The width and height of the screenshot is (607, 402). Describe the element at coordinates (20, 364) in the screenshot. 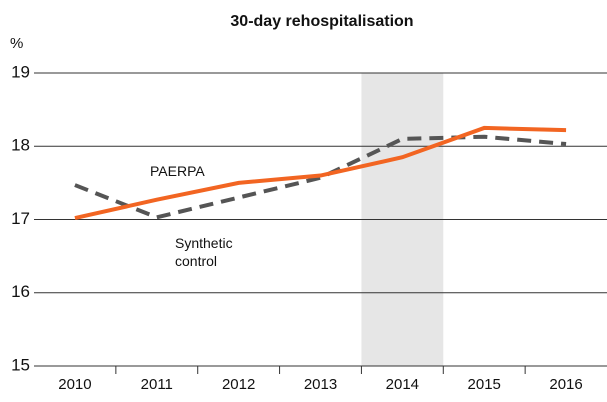

I see `y-tick-label: 15` at that location.